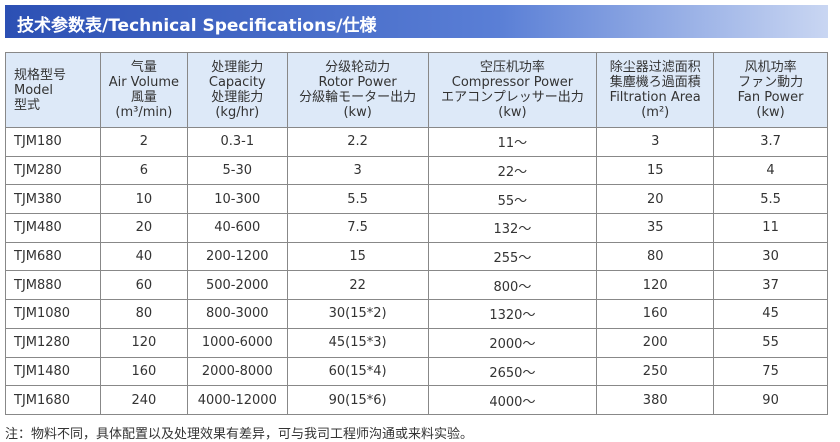  What do you see at coordinates (655, 82) in the screenshot?
I see `header-line: 集塵機ろ過面積` at bounding box center [655, 82].